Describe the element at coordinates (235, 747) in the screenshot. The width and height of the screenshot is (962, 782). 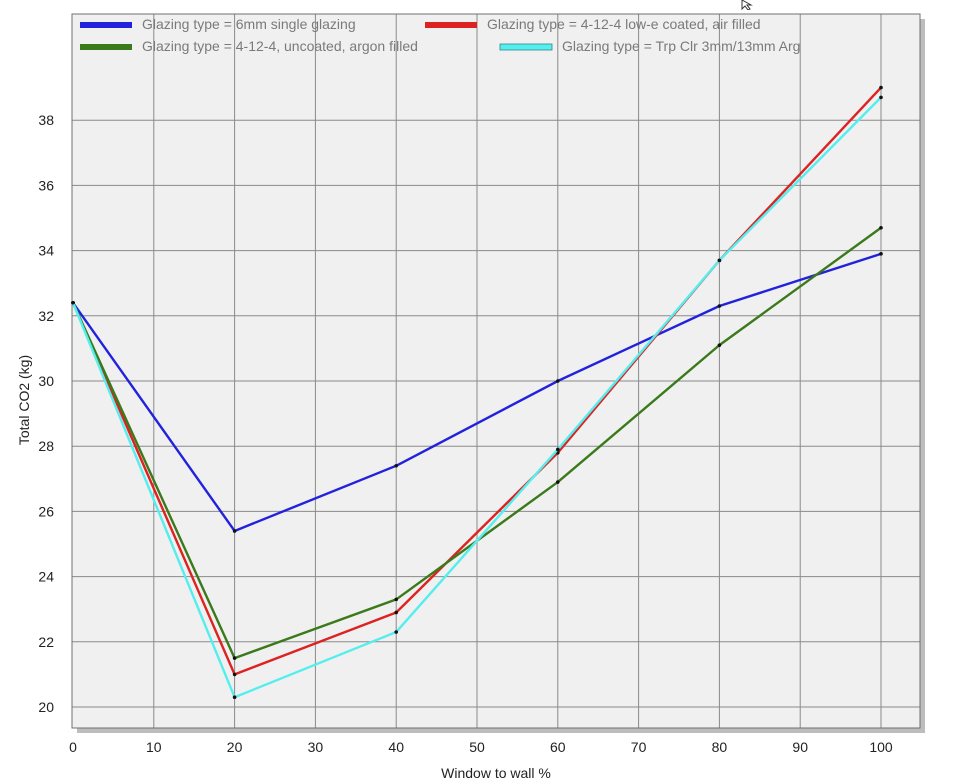
I see `x-tick-label: 20` at that location.